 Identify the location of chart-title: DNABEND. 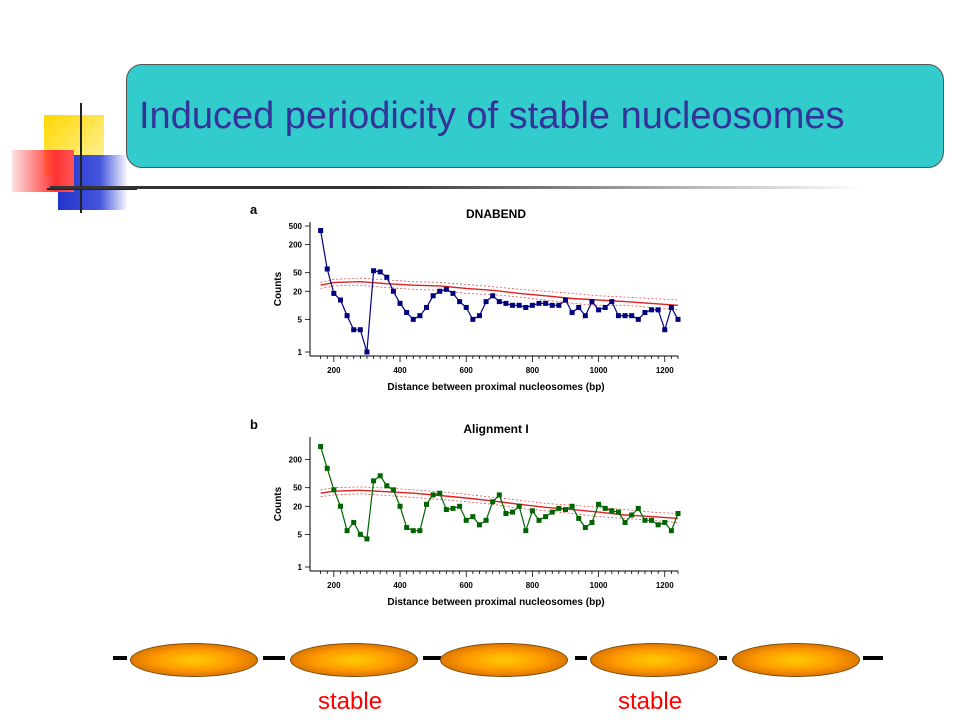
(496, 214).